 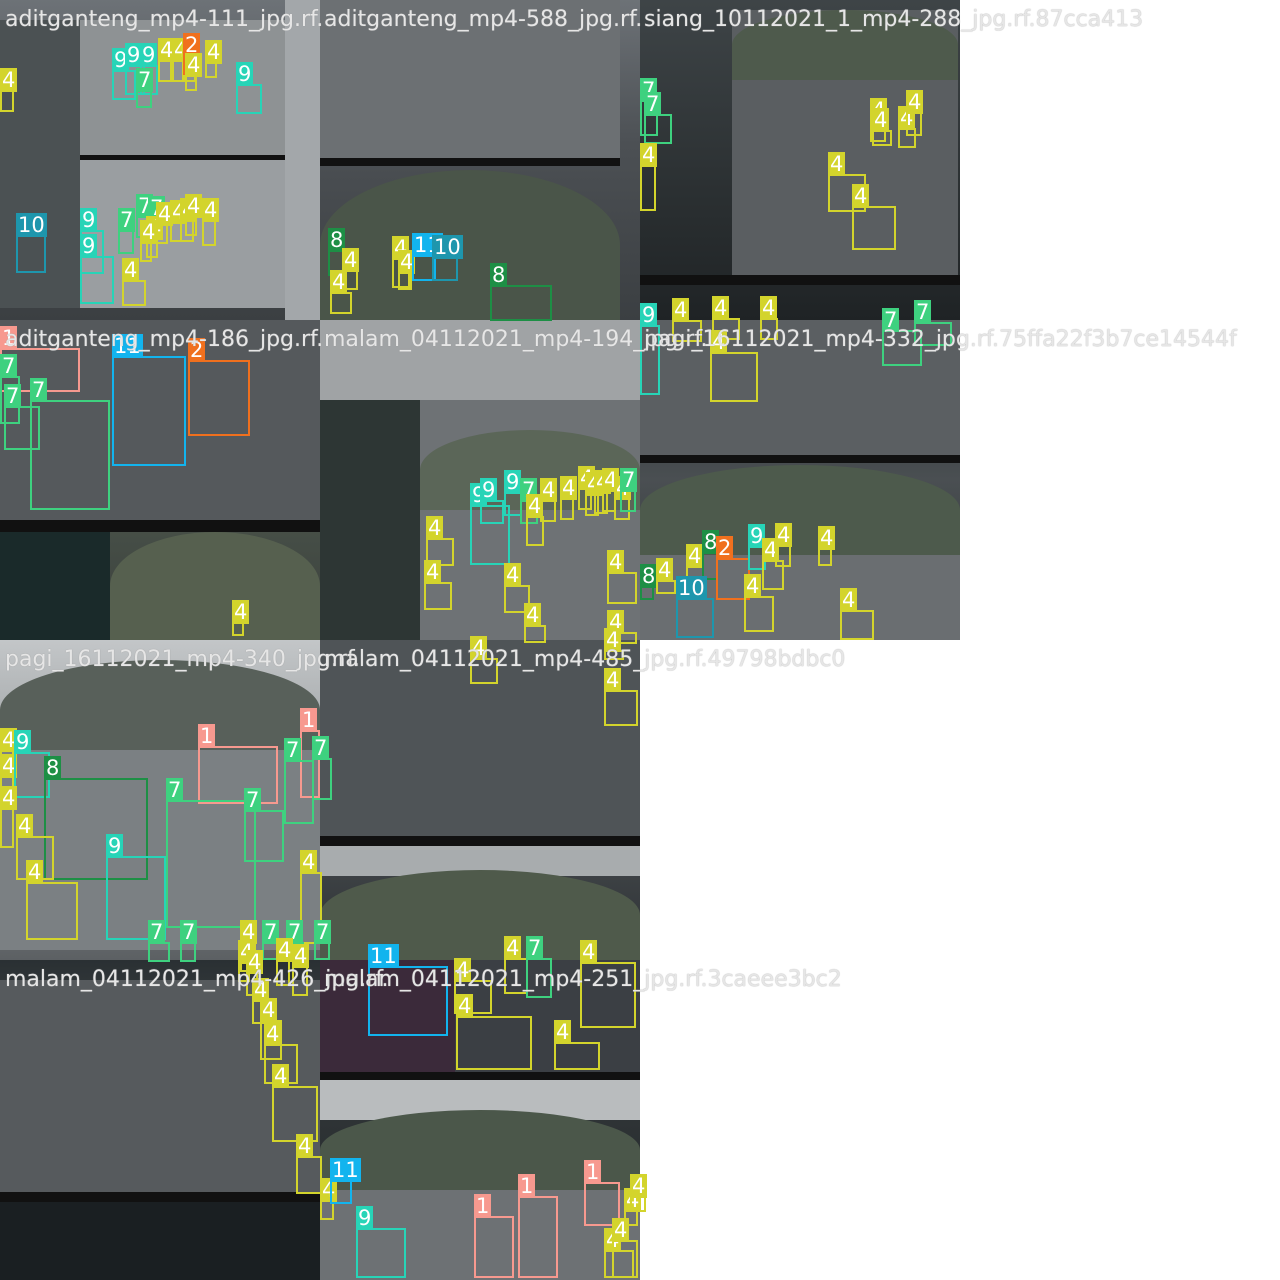 I want to click on class-label: 10, so click(x=31, y=225).